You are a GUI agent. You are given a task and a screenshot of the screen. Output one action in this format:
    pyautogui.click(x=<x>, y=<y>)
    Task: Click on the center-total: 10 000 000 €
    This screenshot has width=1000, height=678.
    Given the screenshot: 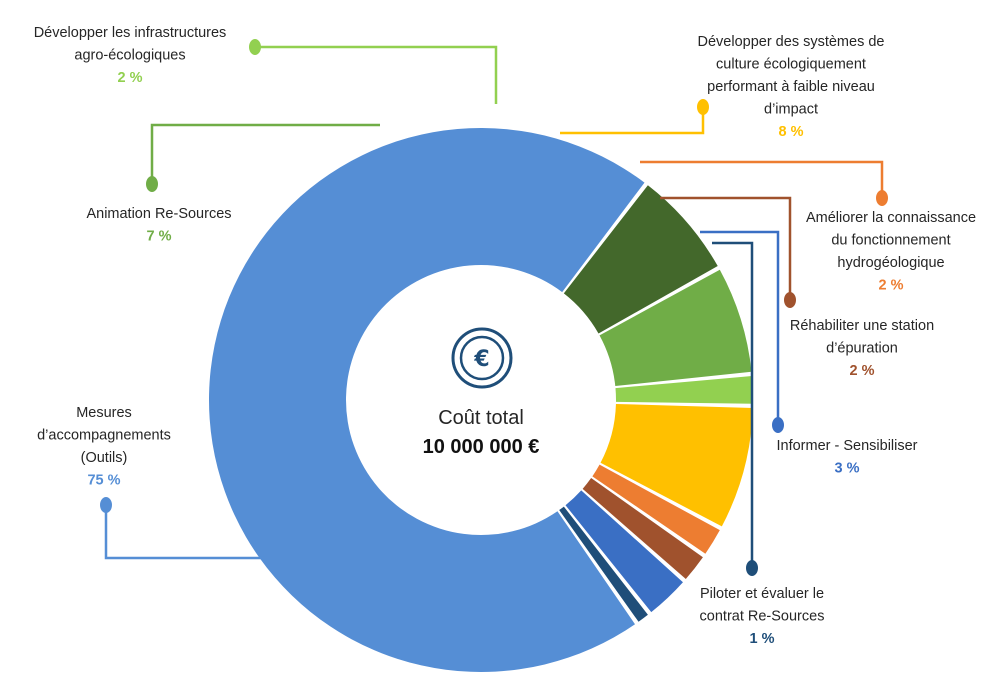 What is the action you would take?
    pyautogui.click(x=481, y=447)
    